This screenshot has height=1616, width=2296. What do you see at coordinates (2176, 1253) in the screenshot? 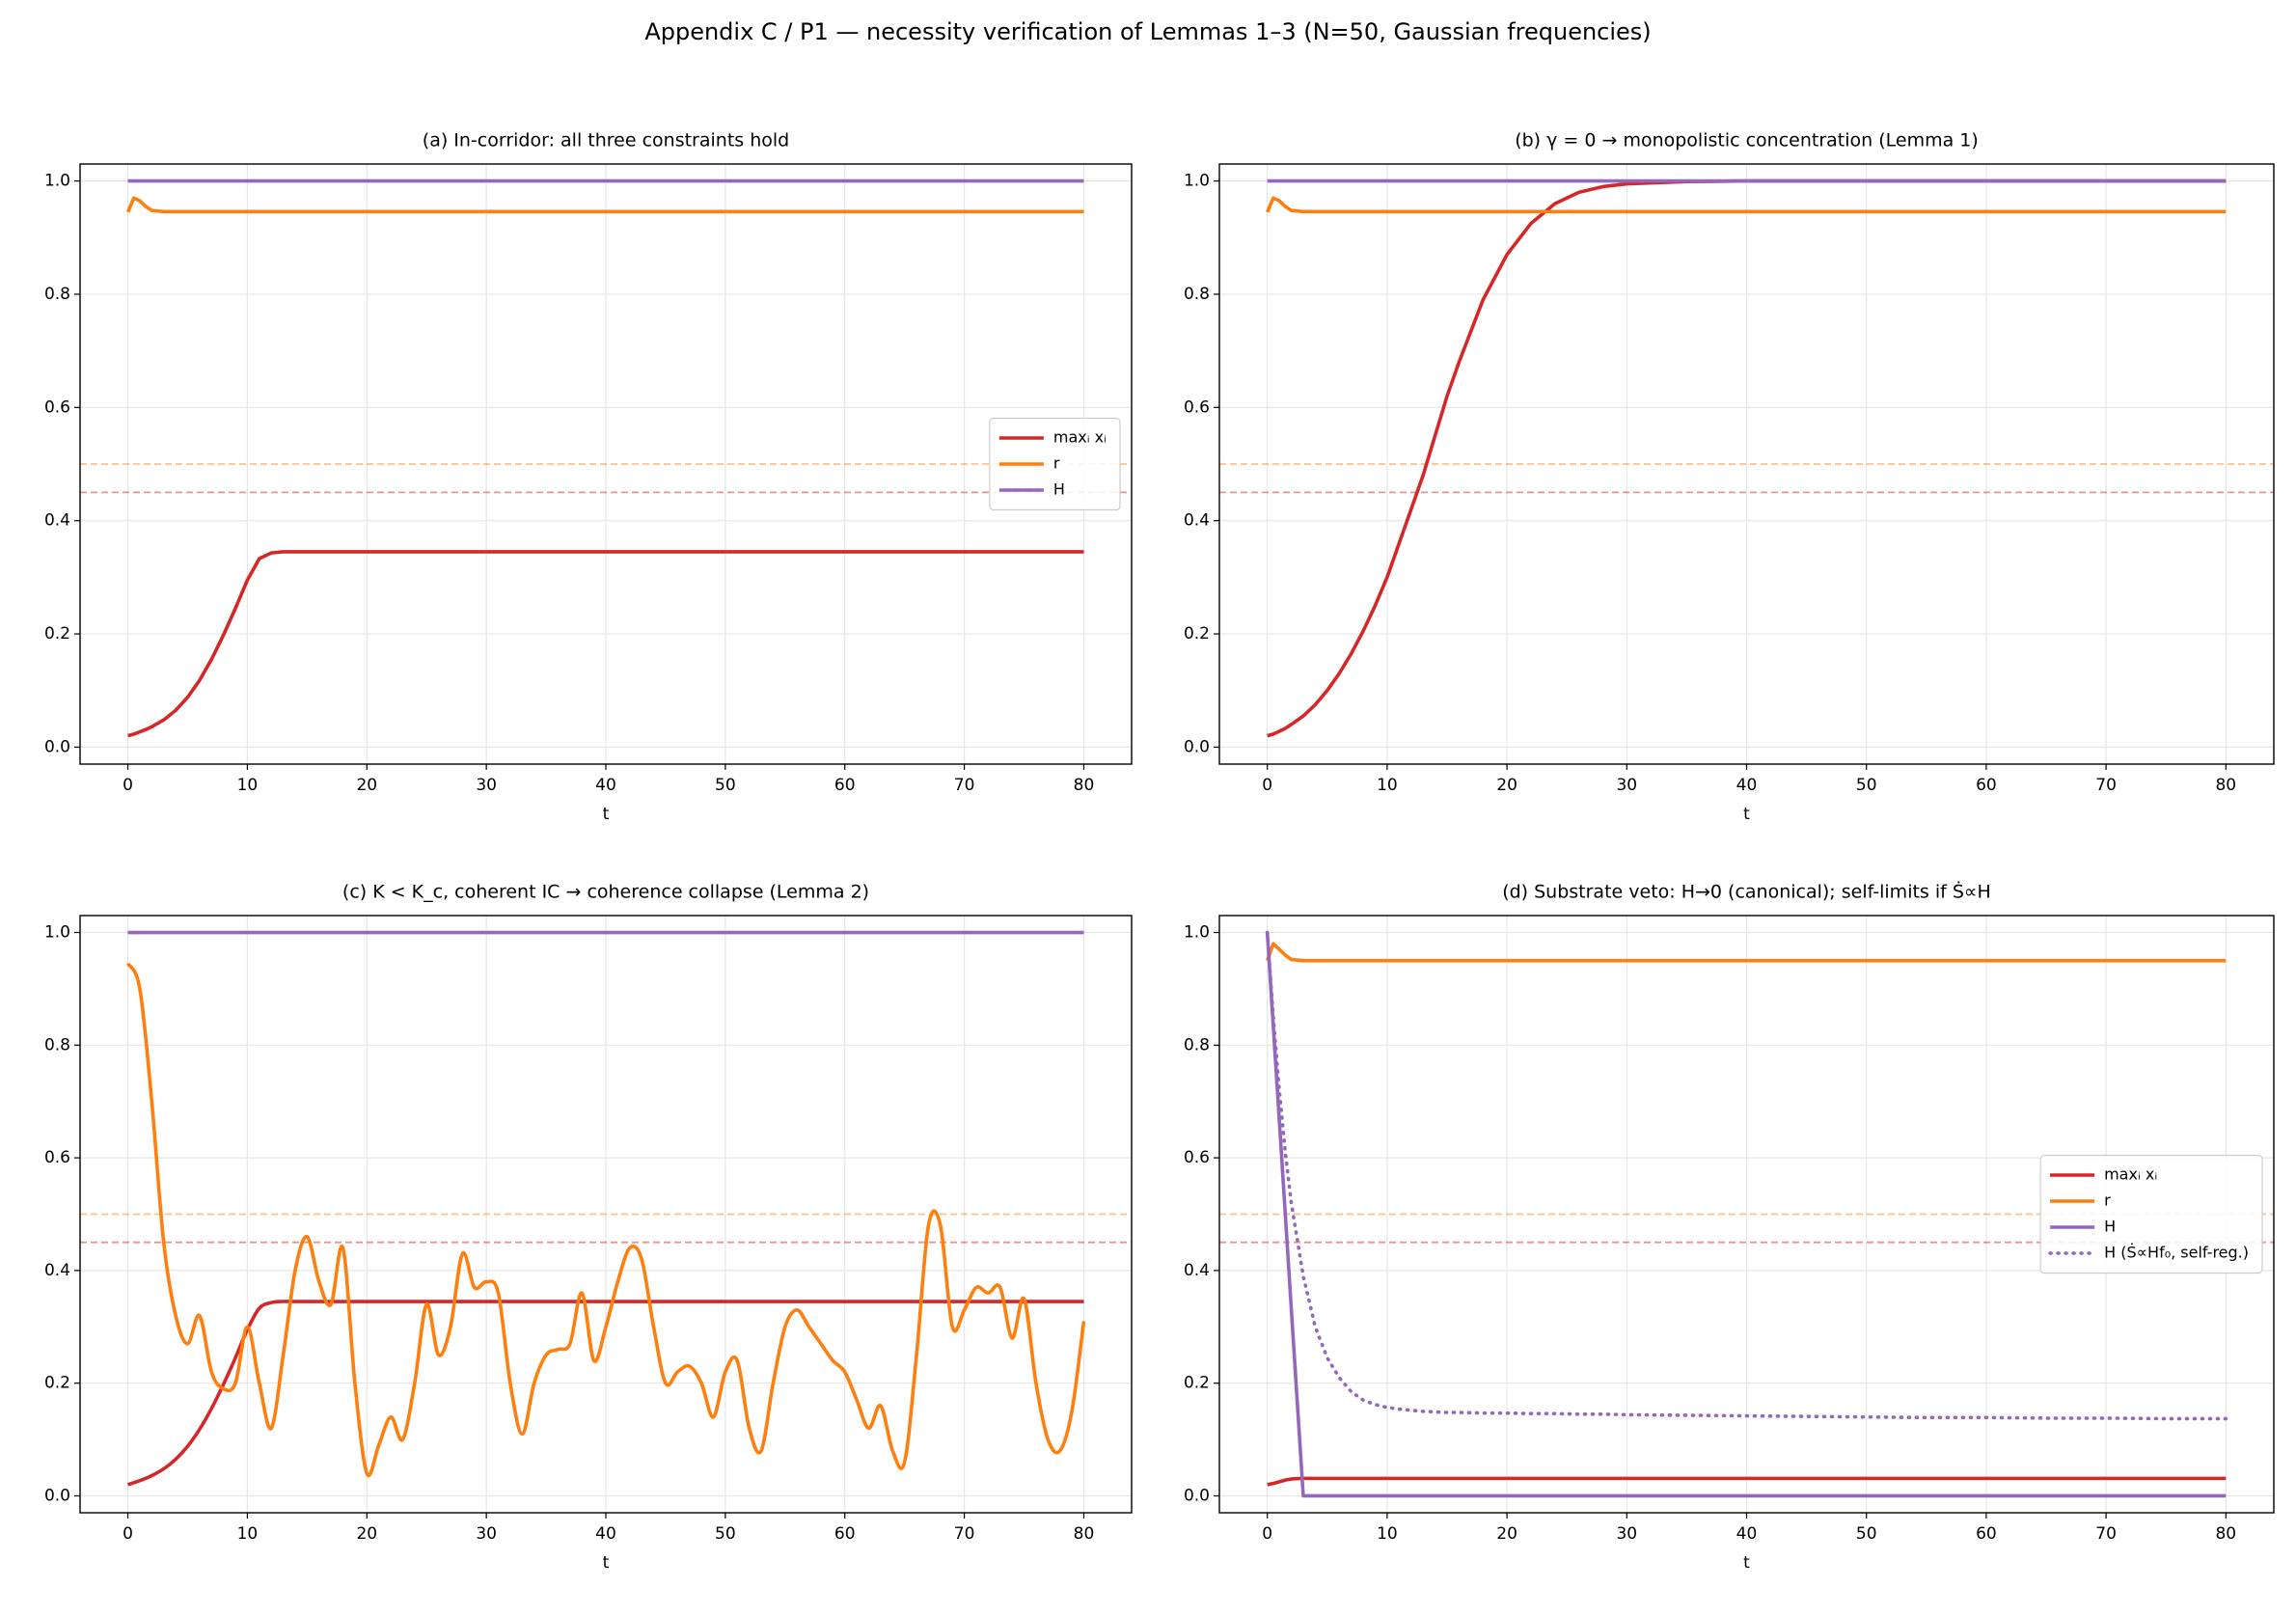
I see `legend-label: H (Ṡ∝Hf₀, self-reg.)` at bounding box center [2176, 1253].